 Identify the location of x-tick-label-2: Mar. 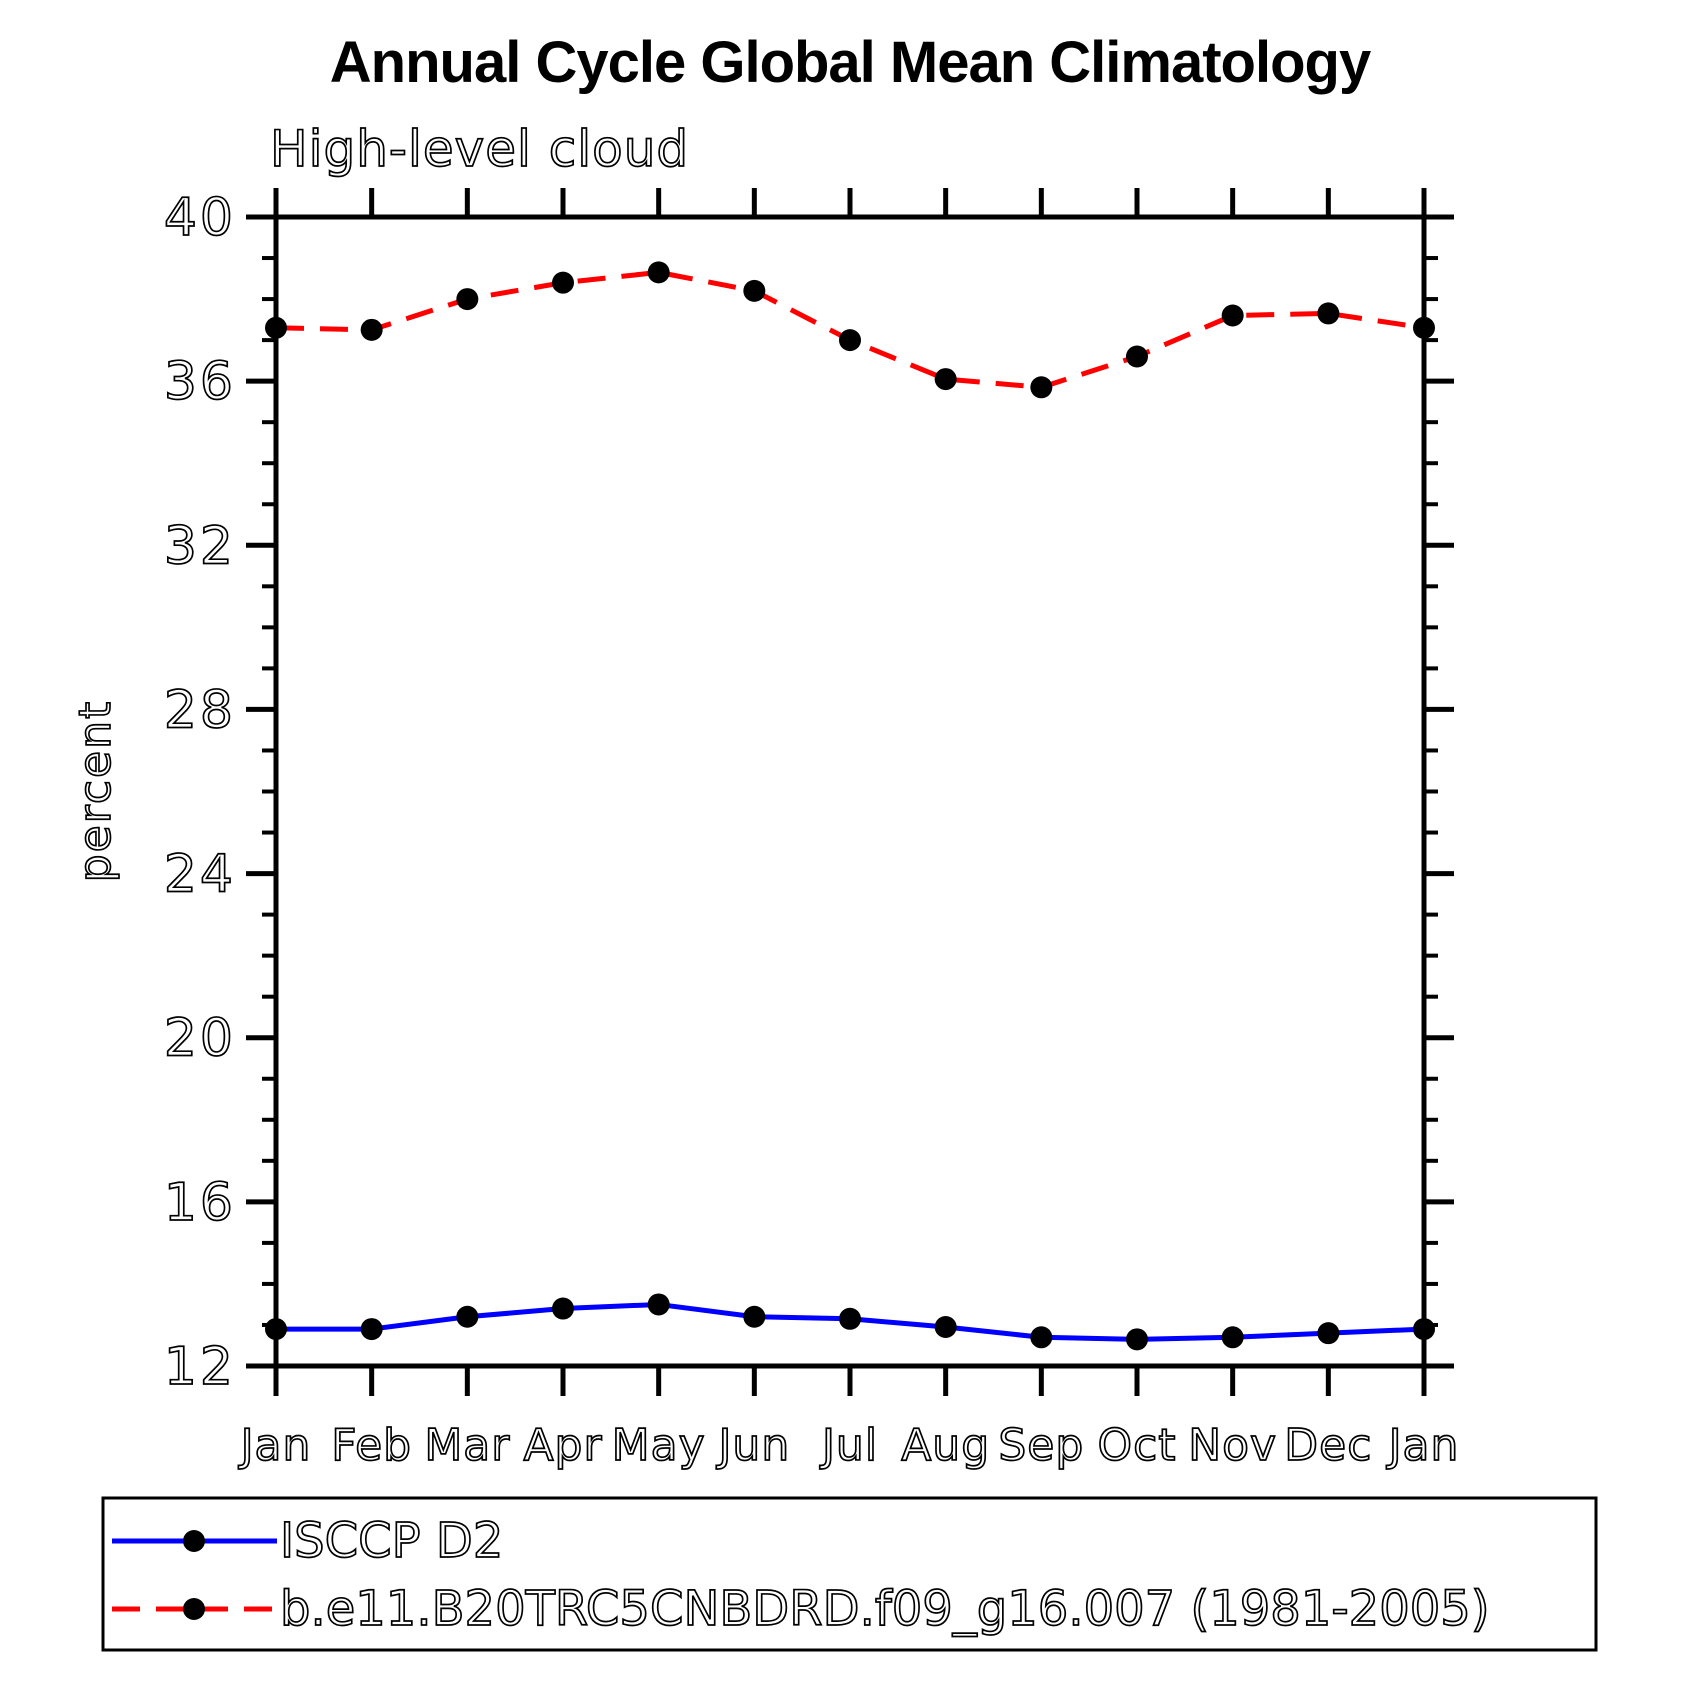
(467, 1445).